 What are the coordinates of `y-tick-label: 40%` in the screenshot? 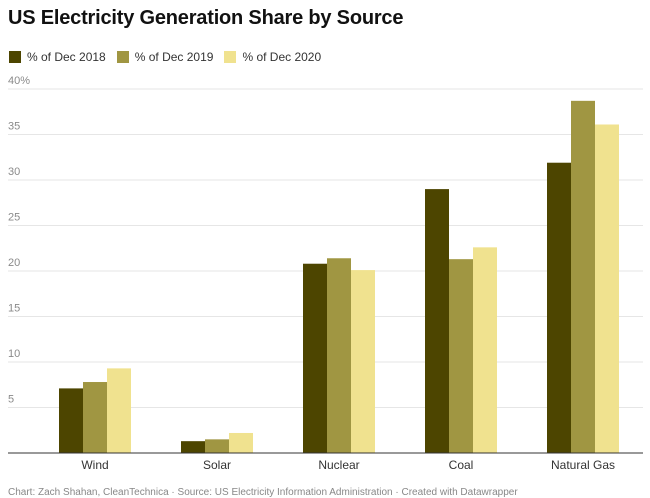 It's located at (19, 81).